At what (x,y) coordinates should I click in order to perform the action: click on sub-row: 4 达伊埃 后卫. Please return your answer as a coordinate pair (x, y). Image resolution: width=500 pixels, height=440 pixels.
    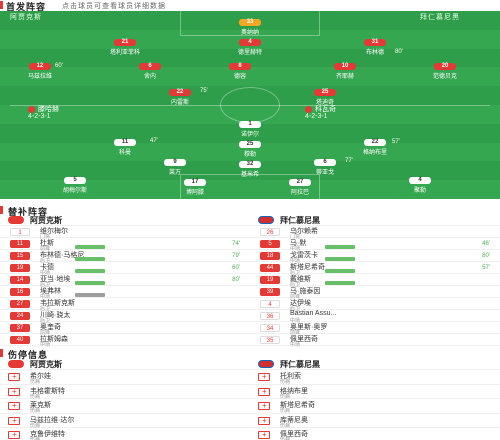
    Looking at the image, I should click on (375, 305).